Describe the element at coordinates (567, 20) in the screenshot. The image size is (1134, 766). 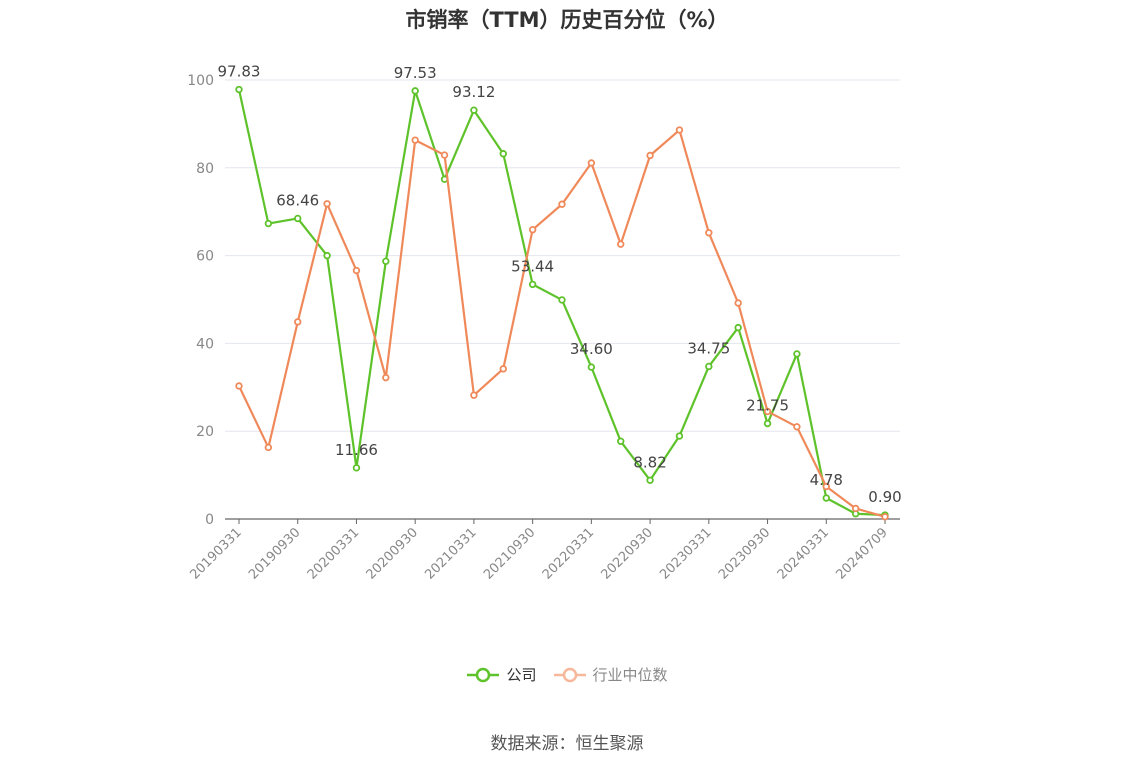
I see `chart-title: 市销率（TTM）历史百分位（%）` at that location.